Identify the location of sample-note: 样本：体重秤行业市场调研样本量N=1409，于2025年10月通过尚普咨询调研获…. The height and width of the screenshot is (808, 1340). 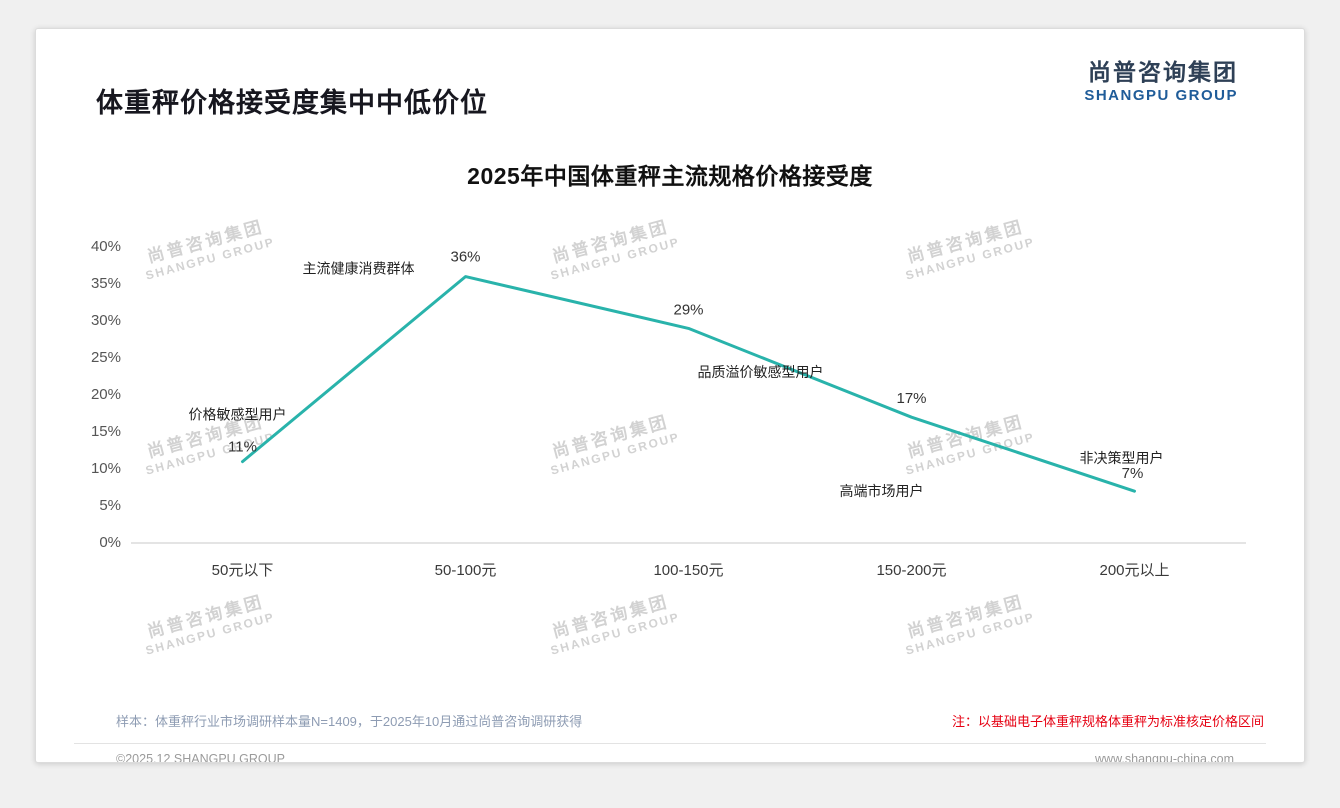
(349, 721).